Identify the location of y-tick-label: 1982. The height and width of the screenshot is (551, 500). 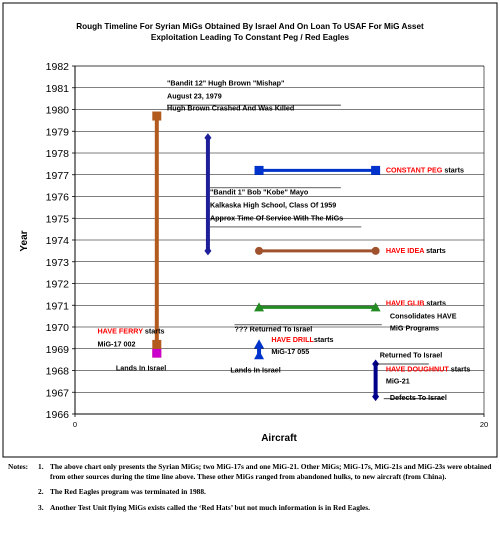
(58, 67).